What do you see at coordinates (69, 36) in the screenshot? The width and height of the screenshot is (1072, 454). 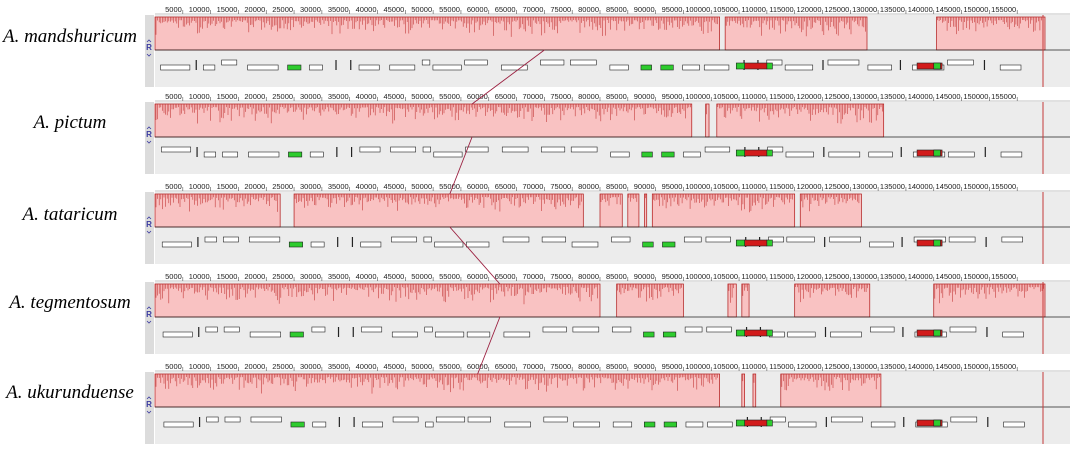 I see `species-label-mandshuricum: A. mandshuricum` at bounding box center [69, 36].